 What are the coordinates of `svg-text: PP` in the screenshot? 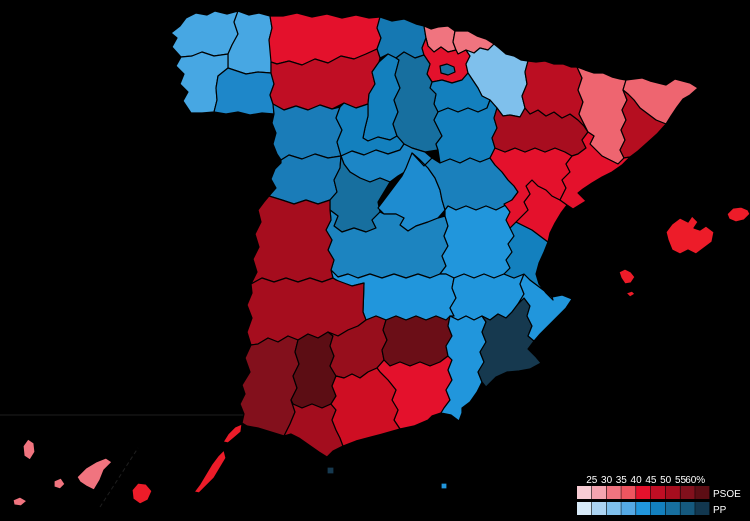 It's located at (720, 510).